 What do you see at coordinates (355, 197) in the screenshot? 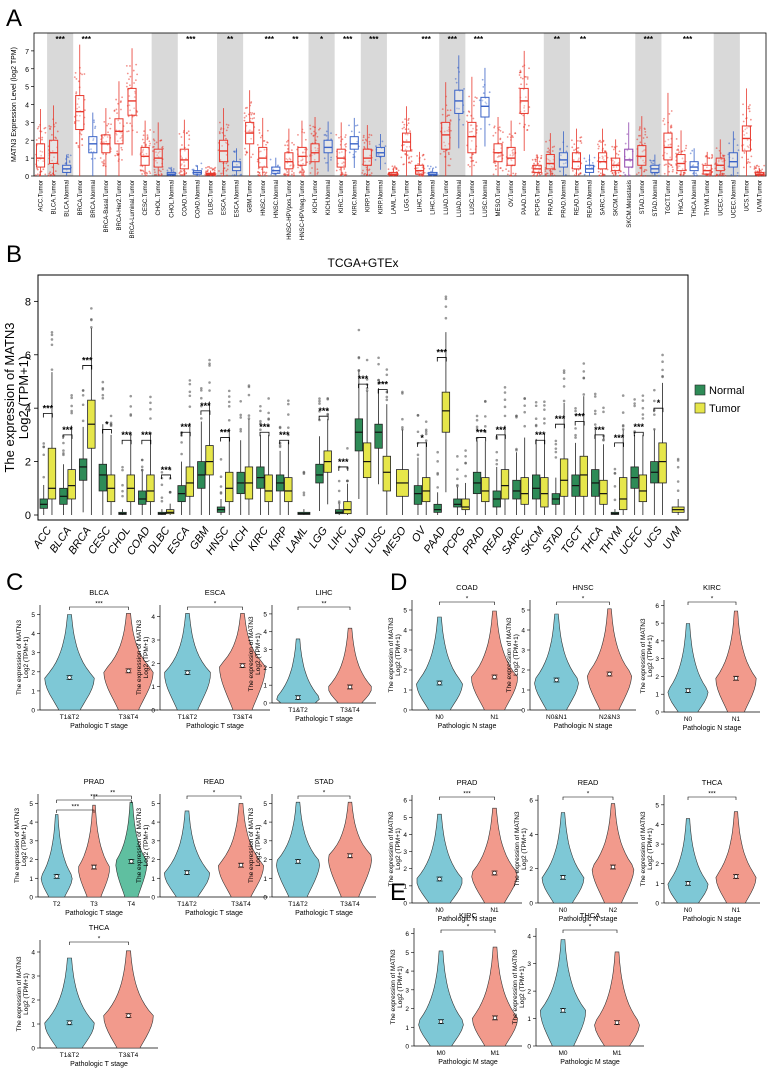
I see `x-tick-label: KIRC.Normal` at bounding box center [355, 197].